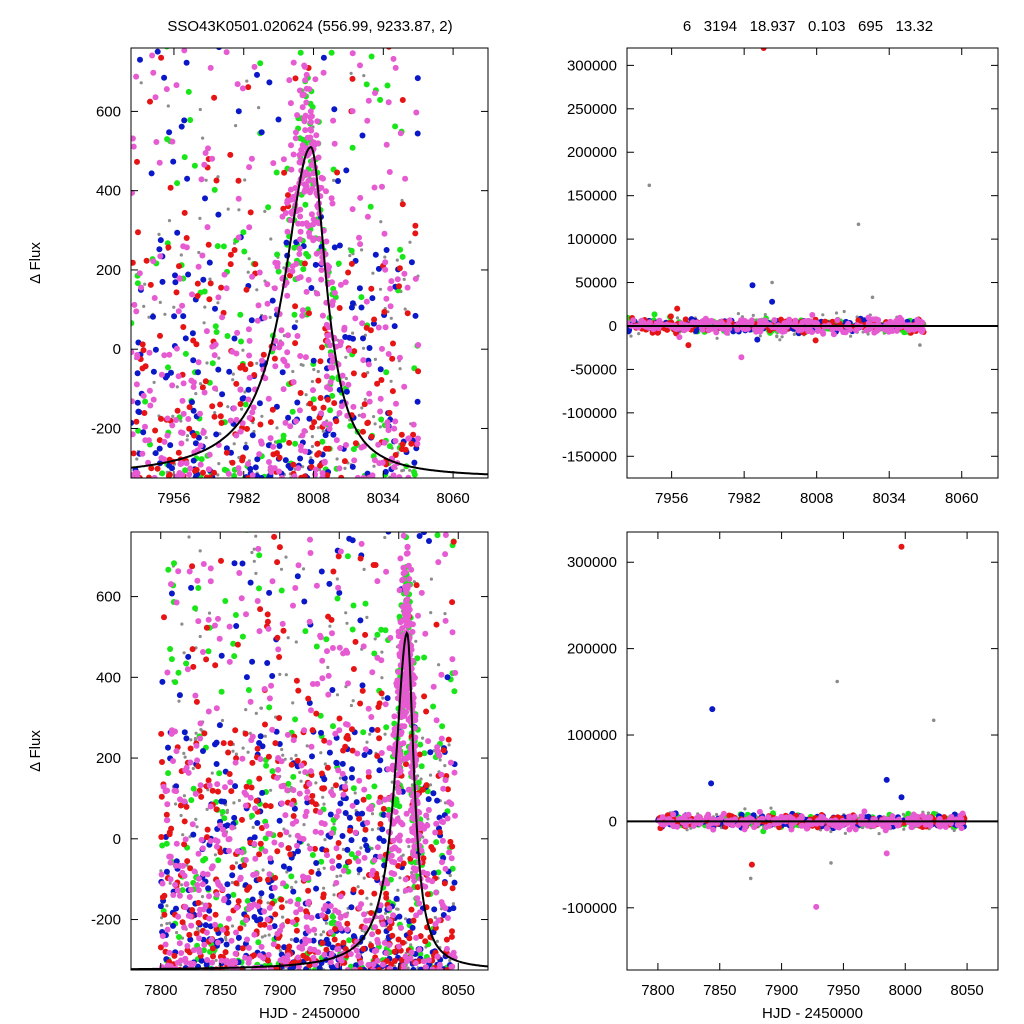 The width and height of the screenshot is (1024, 1024). I want to click on plot-area, so click(309, 263).